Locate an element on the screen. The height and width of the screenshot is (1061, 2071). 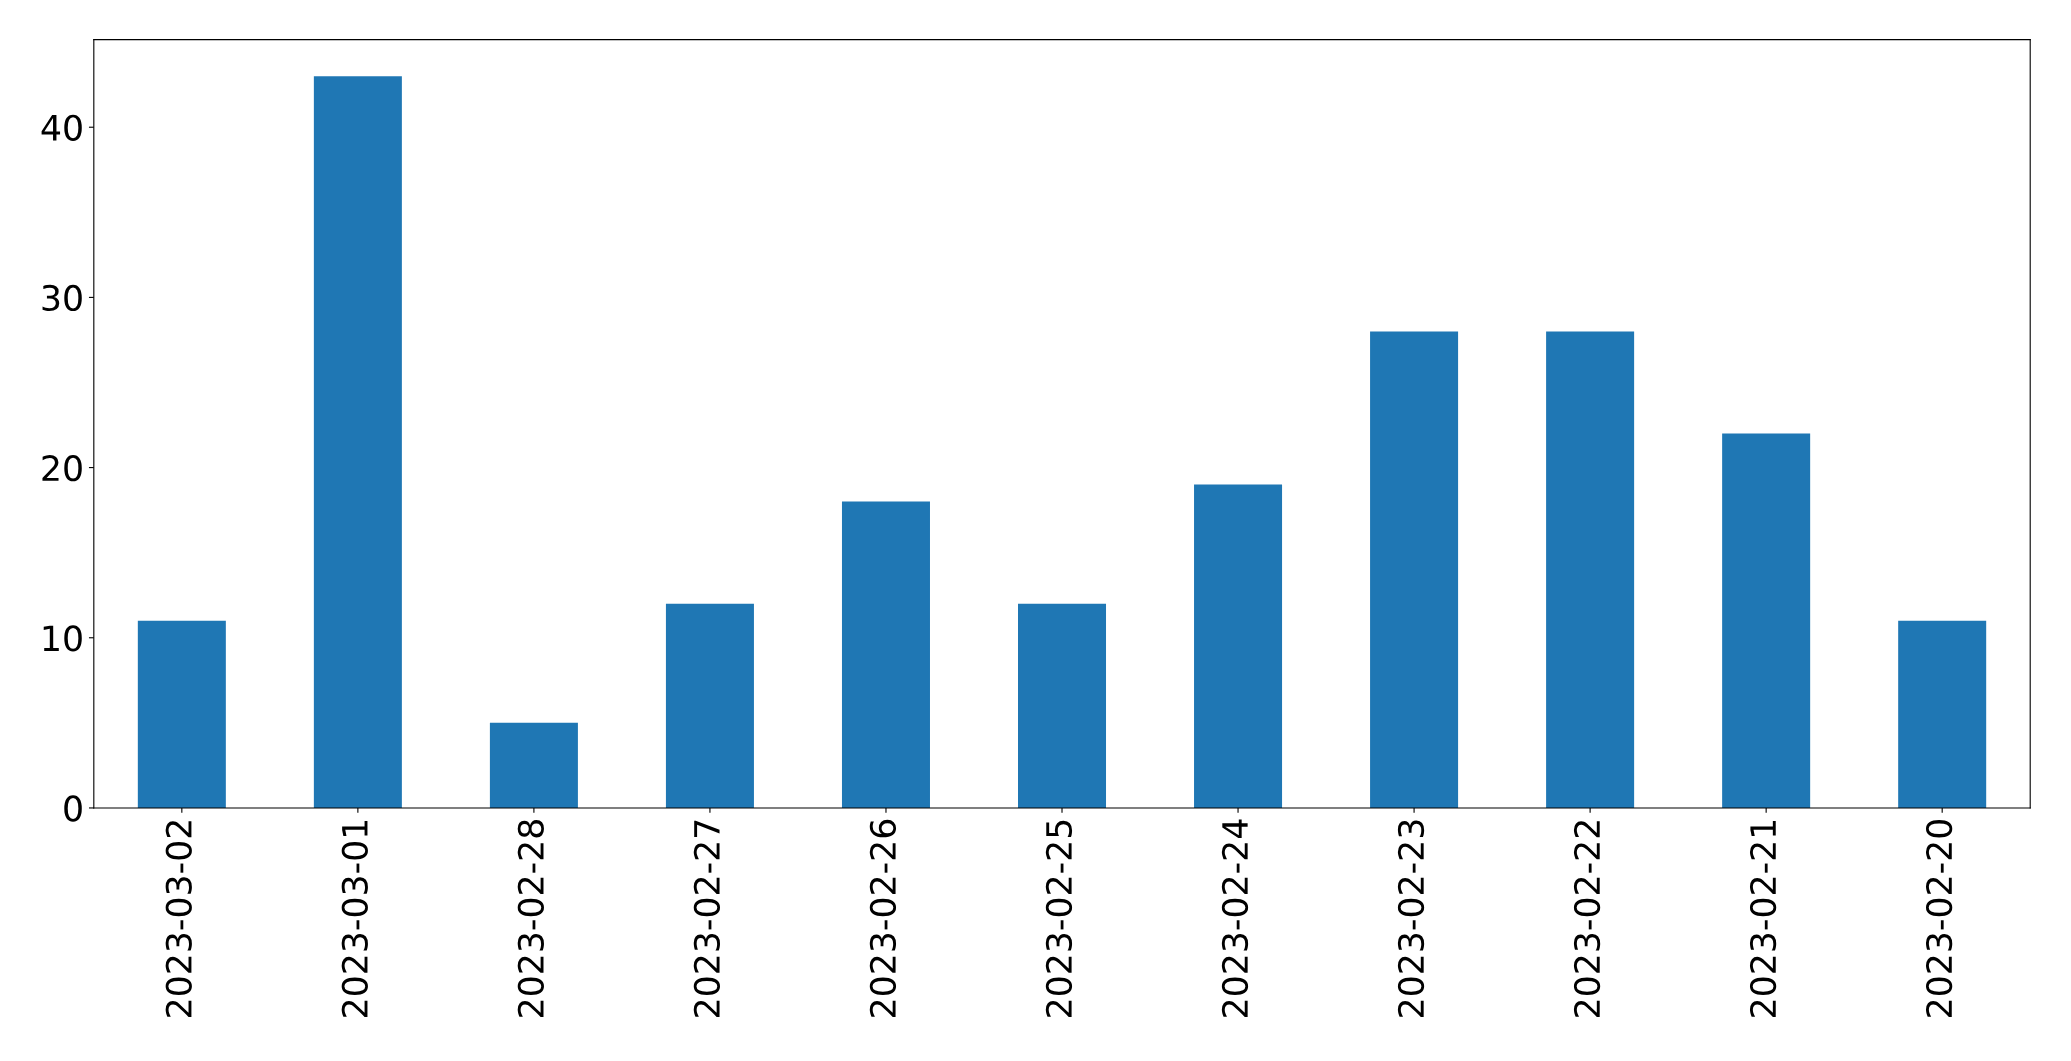
x-tick-label: 2023-03-01 is located at coordinates (354, 918).